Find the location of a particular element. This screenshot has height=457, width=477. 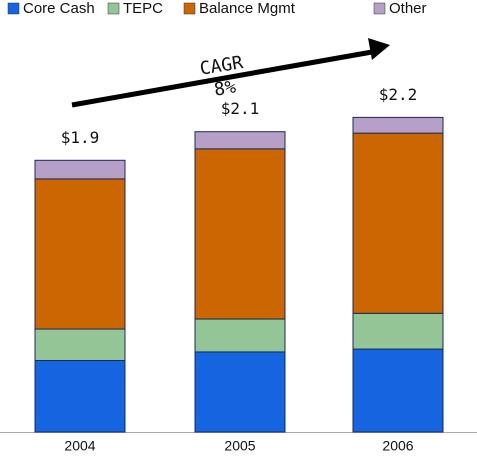

x-tick-label: 2006 is located at coordinates (397, 446).